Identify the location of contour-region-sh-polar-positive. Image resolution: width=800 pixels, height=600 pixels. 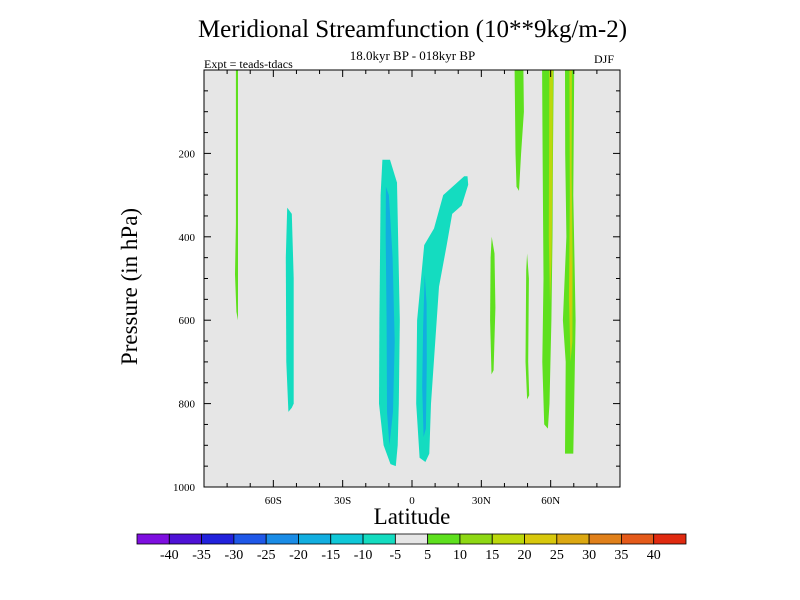
(236, 195).